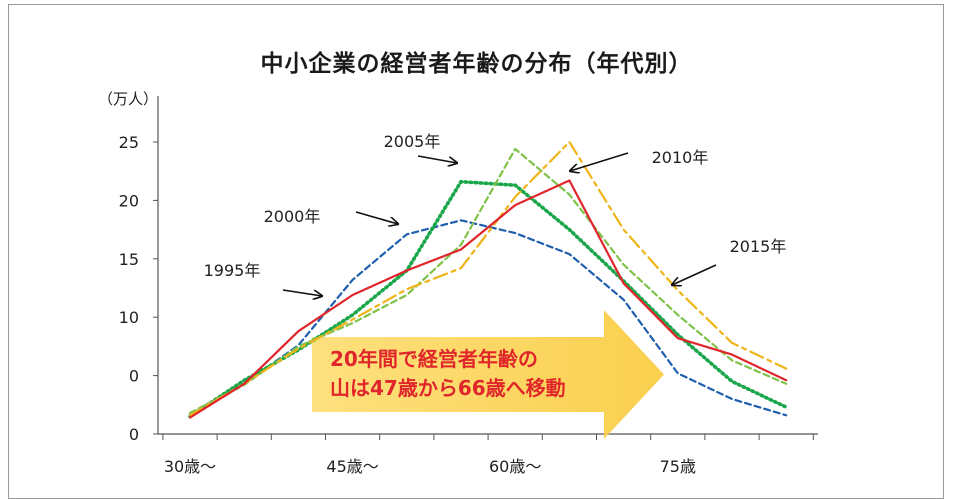 Image resolution: width=953 pixels, height=499 pixels. Describe the element at coordinates (129, 200) in the screenshot. I see `y-tick-label: 20` at that location.